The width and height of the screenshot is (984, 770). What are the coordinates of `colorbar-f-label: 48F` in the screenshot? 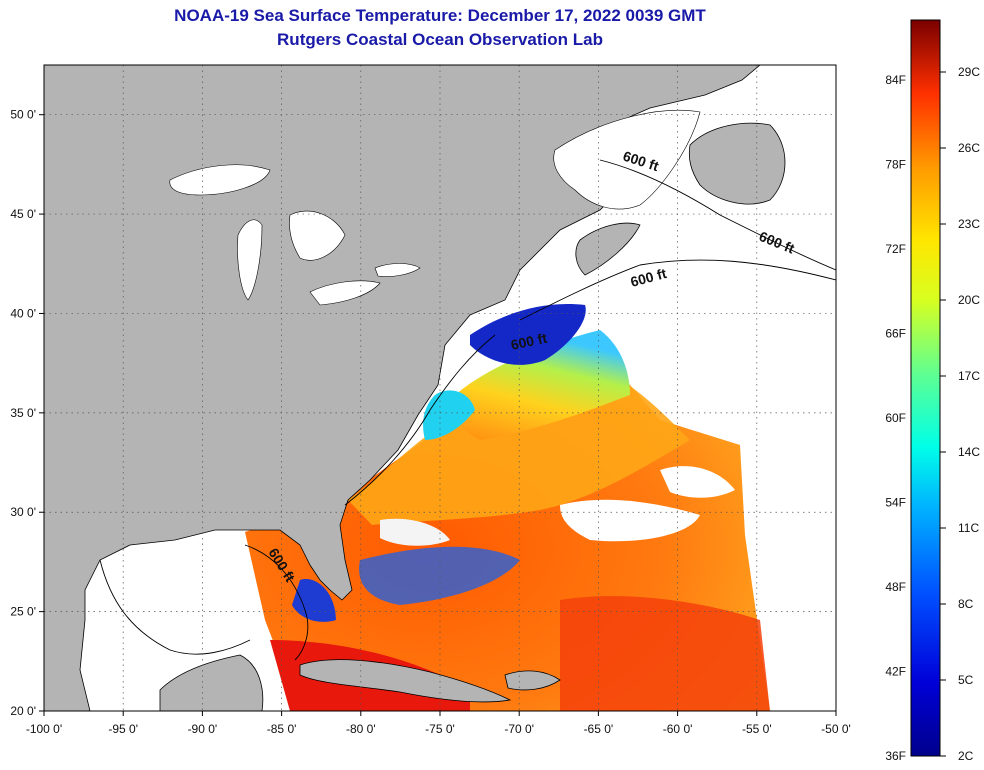 It's located at (895, 587).